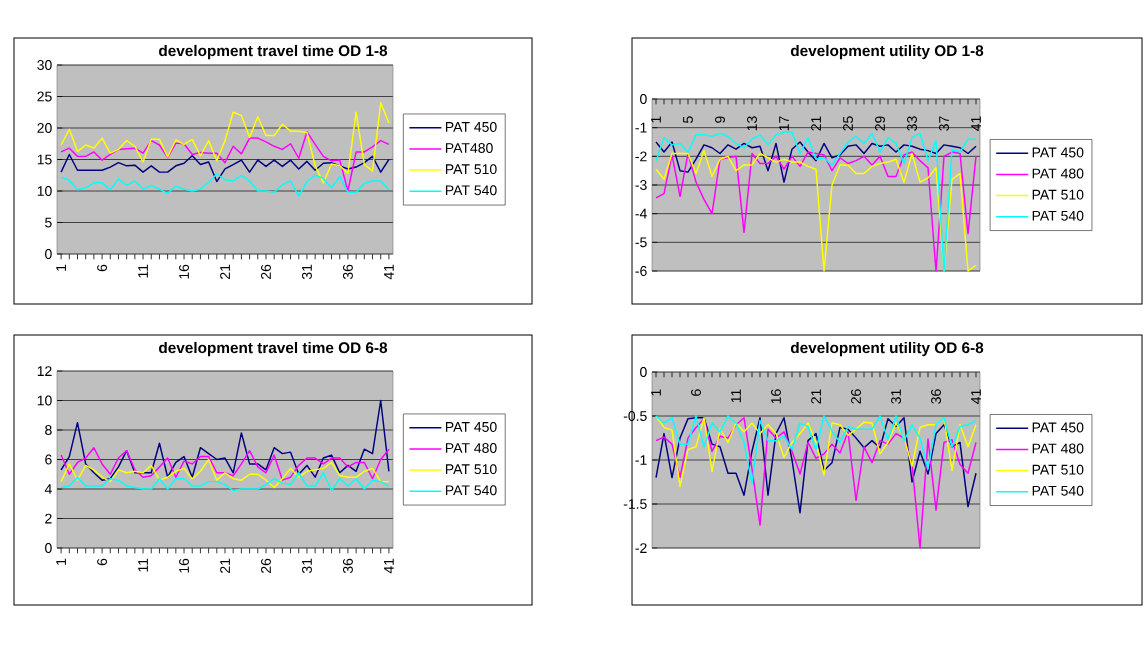 This screenshot has width=1144, height=658. What do you see at coordinates (469, 148) in the screenshot?
I see `legend-label: PAT480` at bounding box center [469, 148].